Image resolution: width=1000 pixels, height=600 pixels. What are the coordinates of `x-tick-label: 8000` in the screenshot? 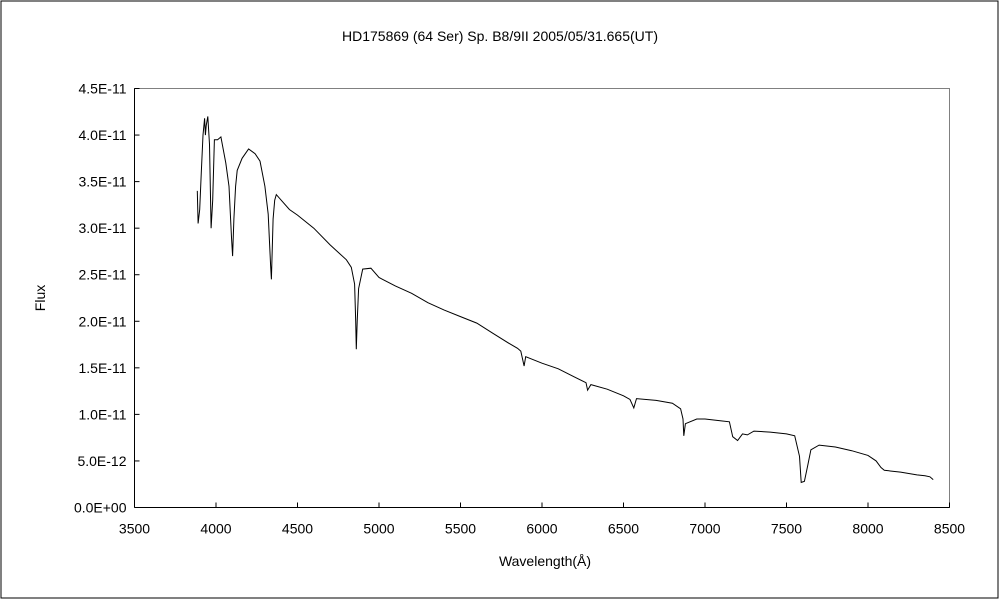 It's located at (867, 529).